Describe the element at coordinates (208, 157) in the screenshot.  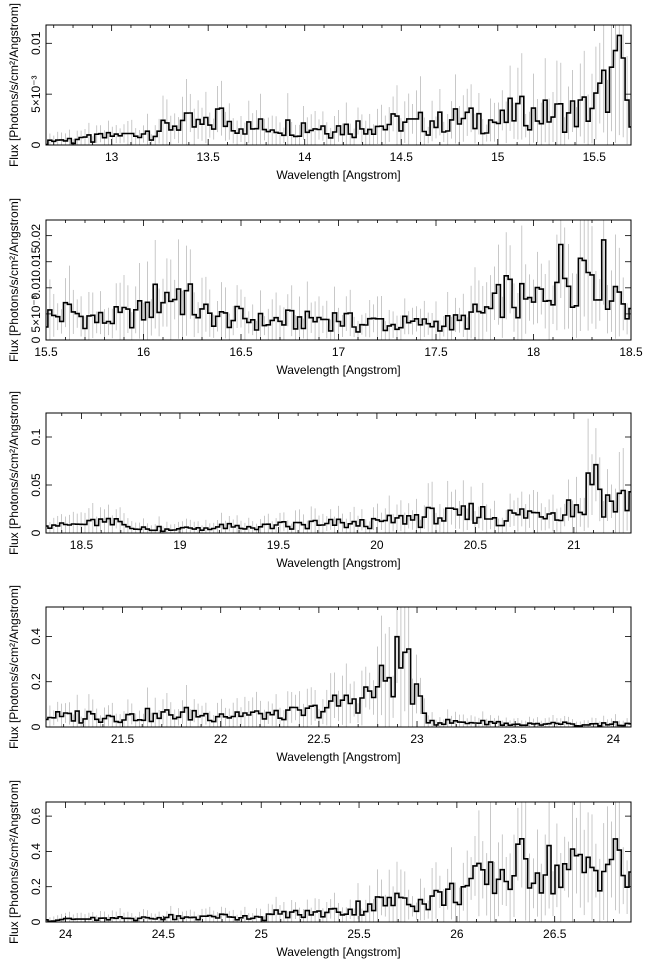
I see `x-tick-label: 13.5` at that location.